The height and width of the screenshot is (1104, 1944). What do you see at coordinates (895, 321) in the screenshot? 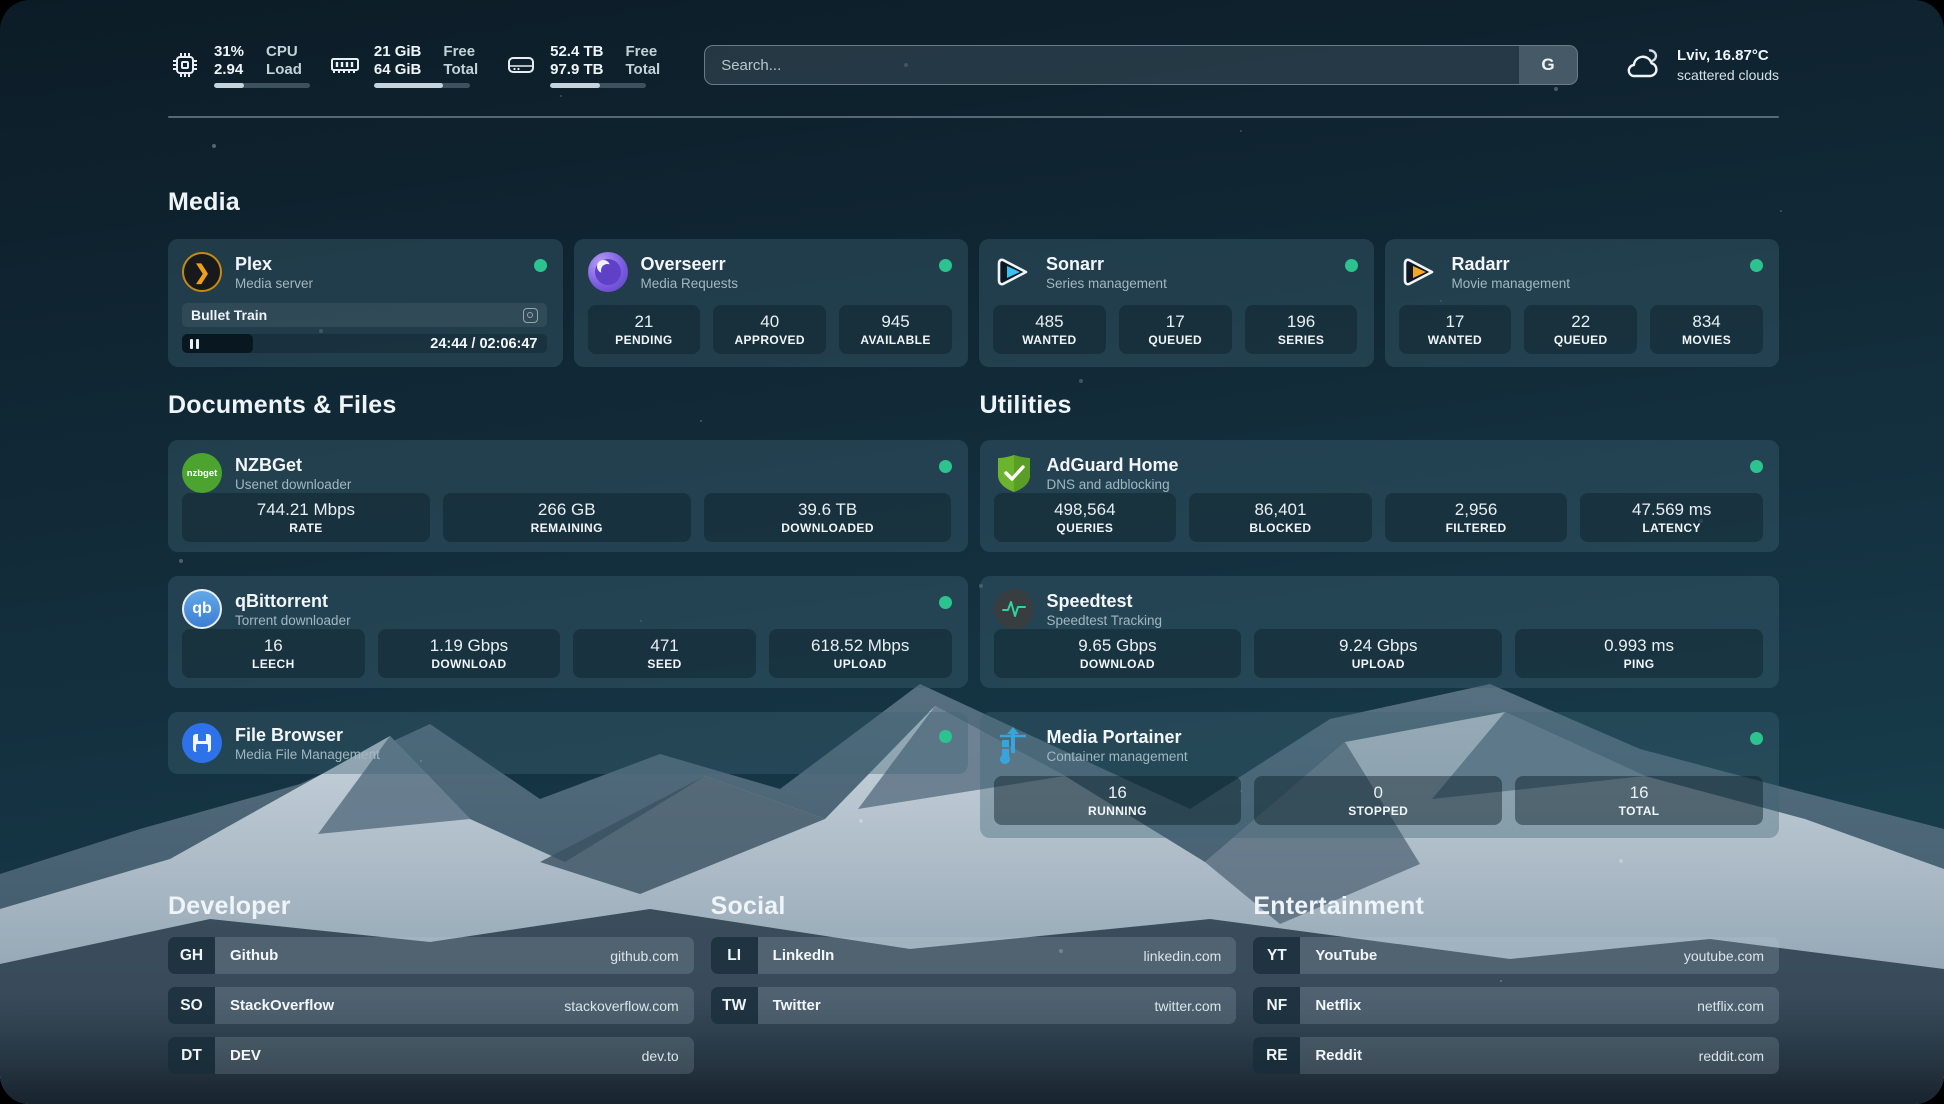
I see `stat-value: 945` at bounding box center [895, 321].